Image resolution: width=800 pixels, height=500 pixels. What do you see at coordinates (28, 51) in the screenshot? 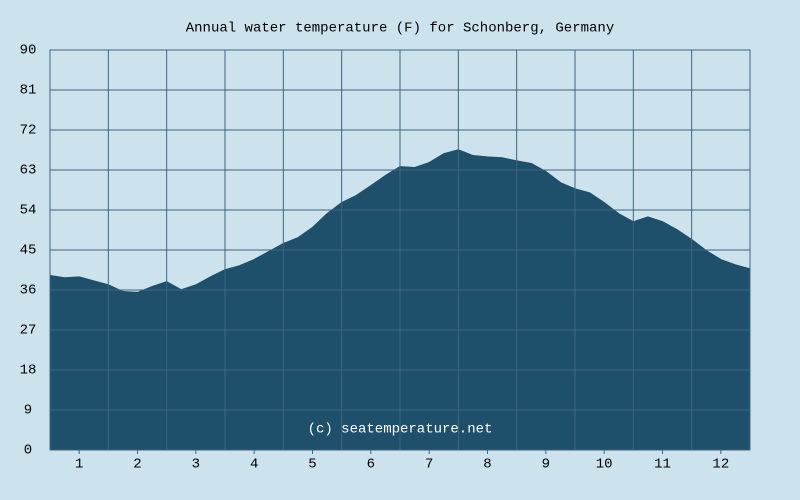
I see `y-tick-label: 90` at bounding box center [28, 51].